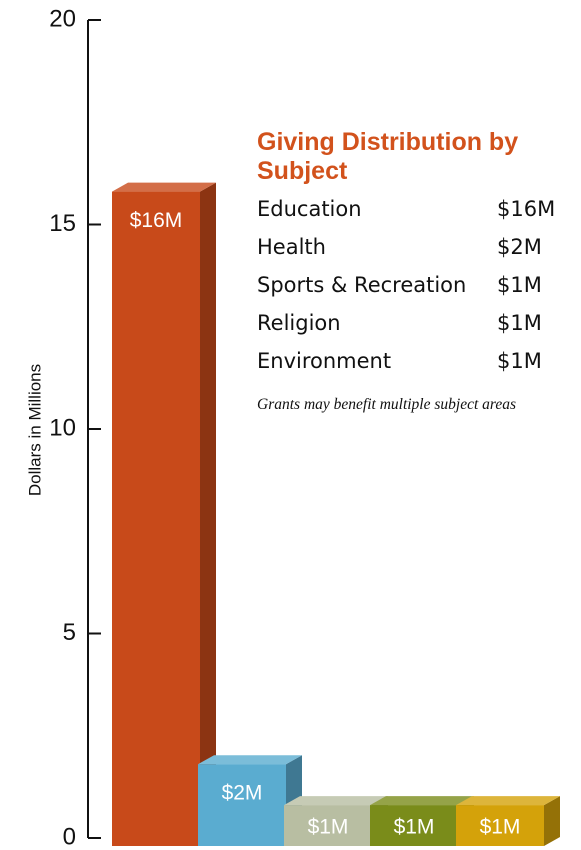 This screenshot has width=581, height=850. Describe the element at coordinates (69, 836) in the screenshot. I see `y-tick-label: 0` at that location.